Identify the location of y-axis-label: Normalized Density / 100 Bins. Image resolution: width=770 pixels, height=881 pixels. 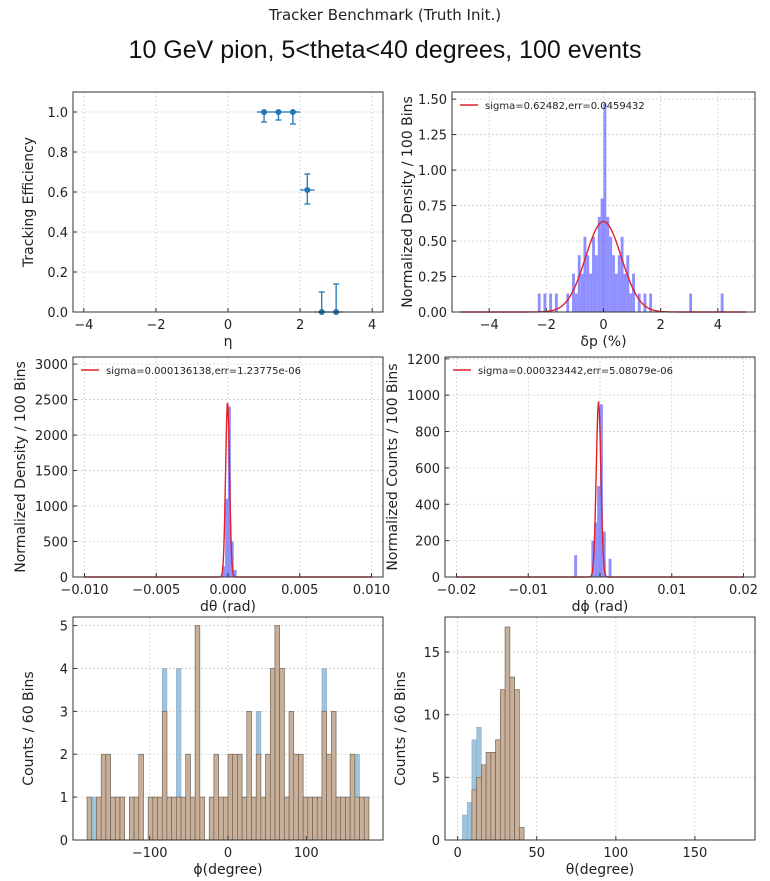
(21, 467).